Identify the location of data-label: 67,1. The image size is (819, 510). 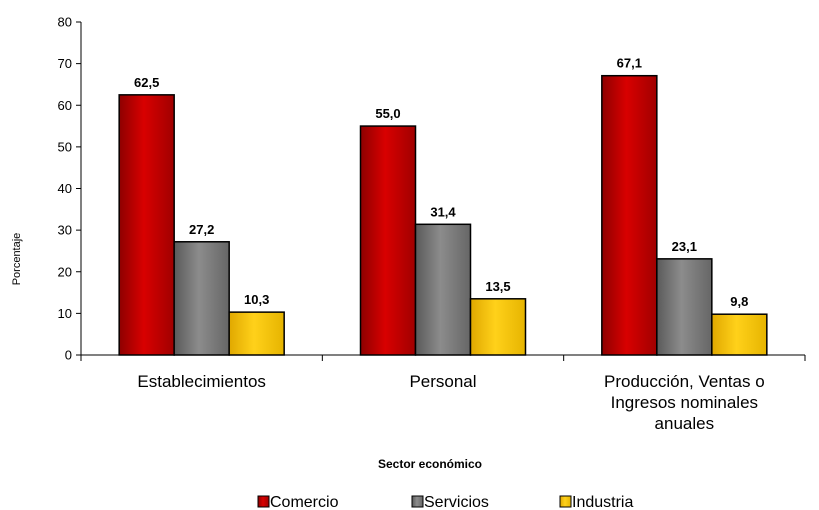
(629, 63).